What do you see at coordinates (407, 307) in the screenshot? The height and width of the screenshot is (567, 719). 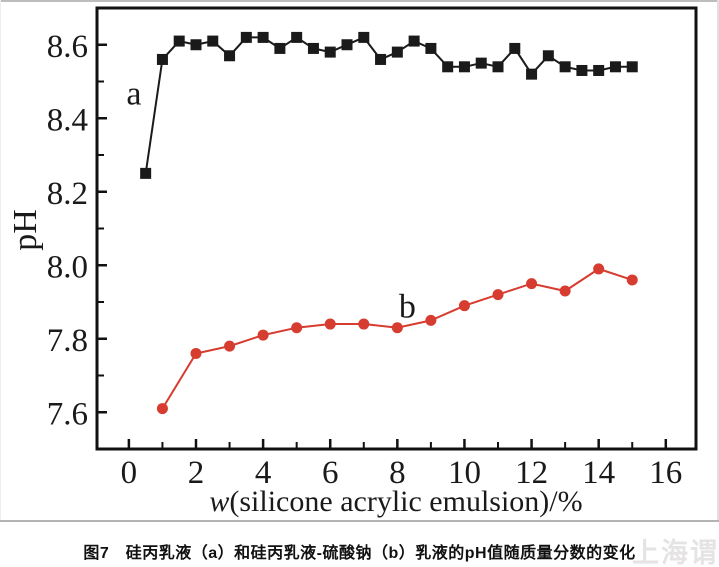 I see `series-b-label: b` at bounding box center [407, 307].